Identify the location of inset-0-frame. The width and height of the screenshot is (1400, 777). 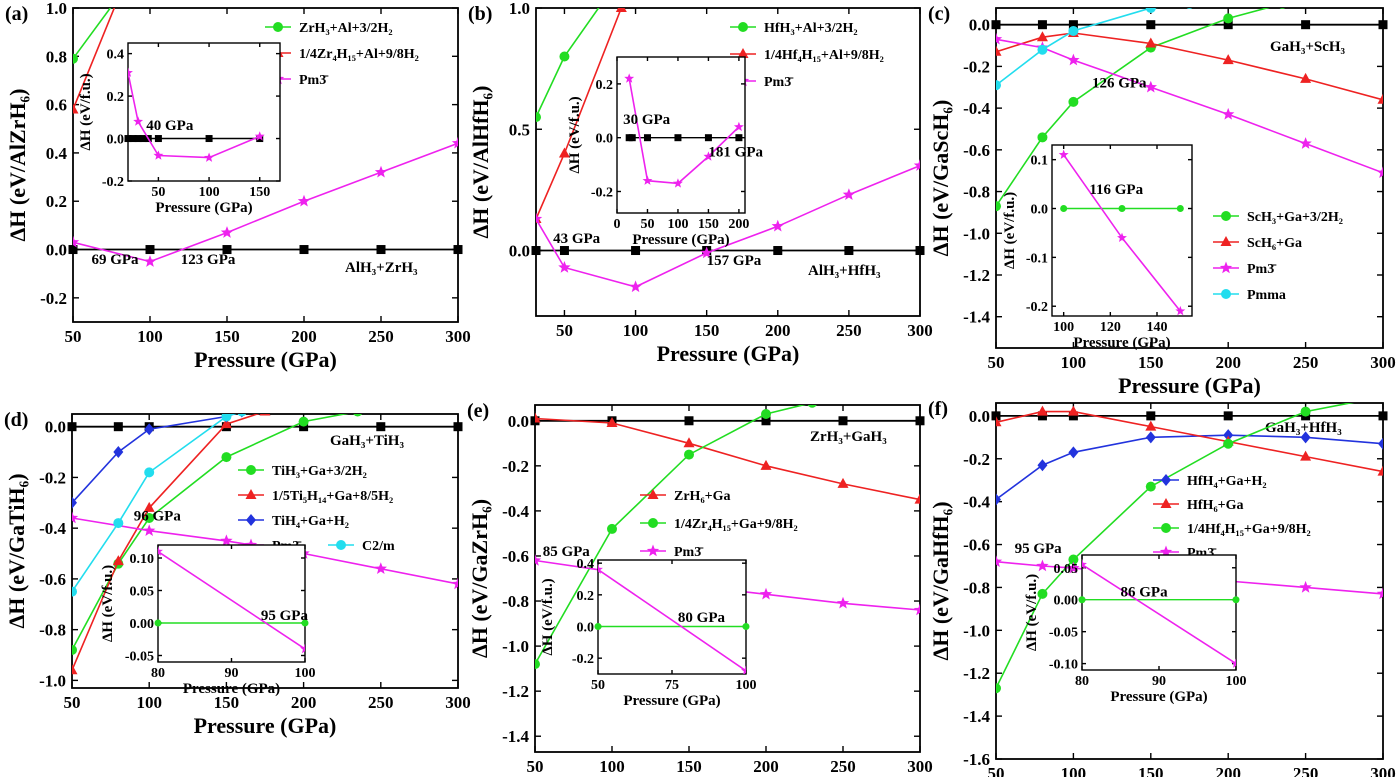
(204, 112).